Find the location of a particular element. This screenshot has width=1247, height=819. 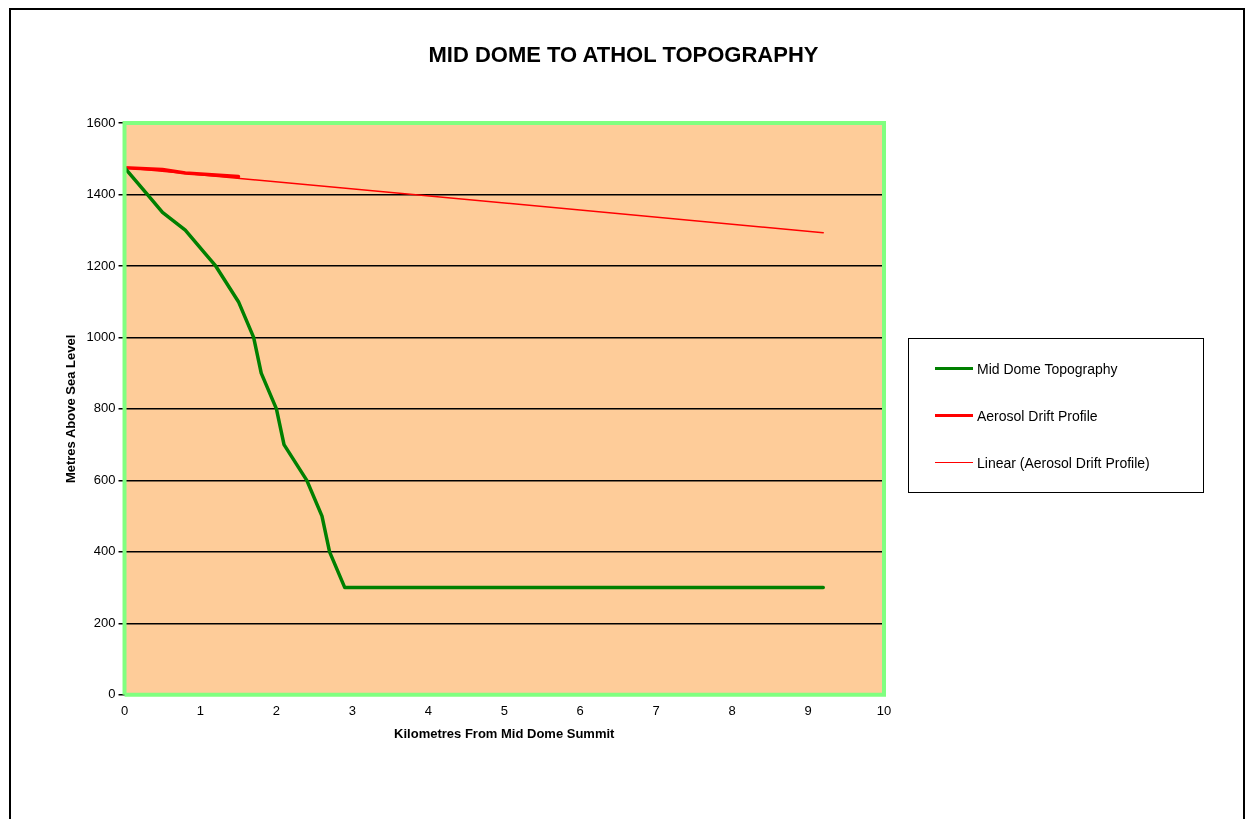

y-tick-label: 800 is located at coordinates (104, 408).